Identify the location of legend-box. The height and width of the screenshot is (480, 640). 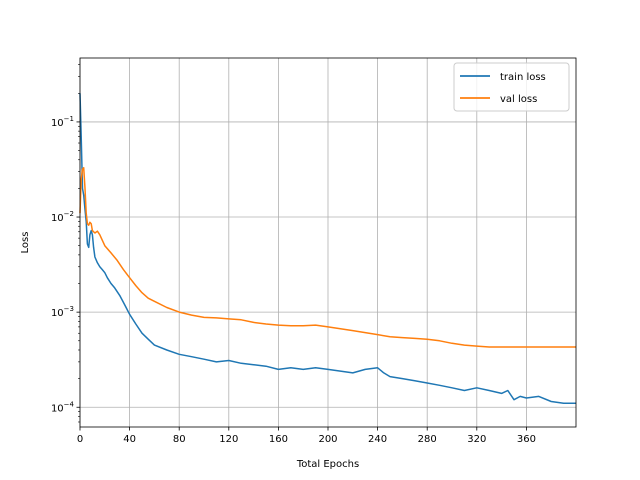
(511, 87).